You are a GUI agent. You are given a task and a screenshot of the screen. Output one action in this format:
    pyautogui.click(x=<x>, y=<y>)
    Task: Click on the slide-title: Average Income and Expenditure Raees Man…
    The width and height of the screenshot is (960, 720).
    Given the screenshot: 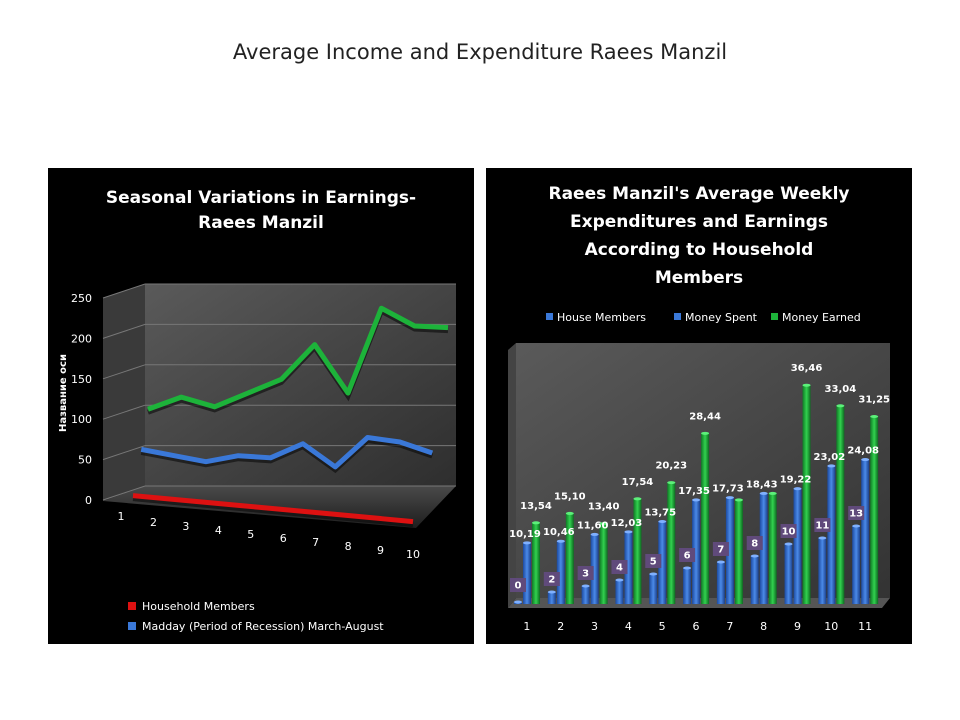 What is the action you would take?
    pyautogui.click(x=480, y=52)
    